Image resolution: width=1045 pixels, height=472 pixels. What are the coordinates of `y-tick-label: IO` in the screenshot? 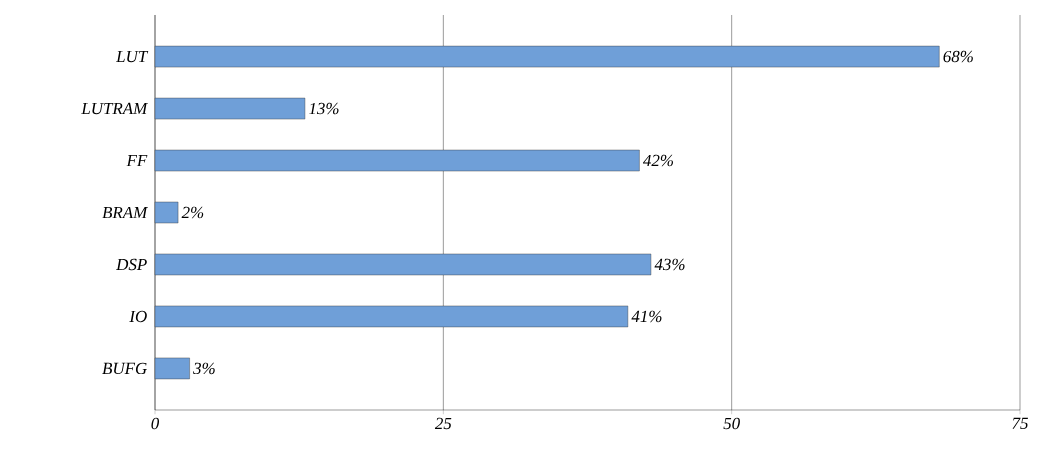 It's located at (138, 316).